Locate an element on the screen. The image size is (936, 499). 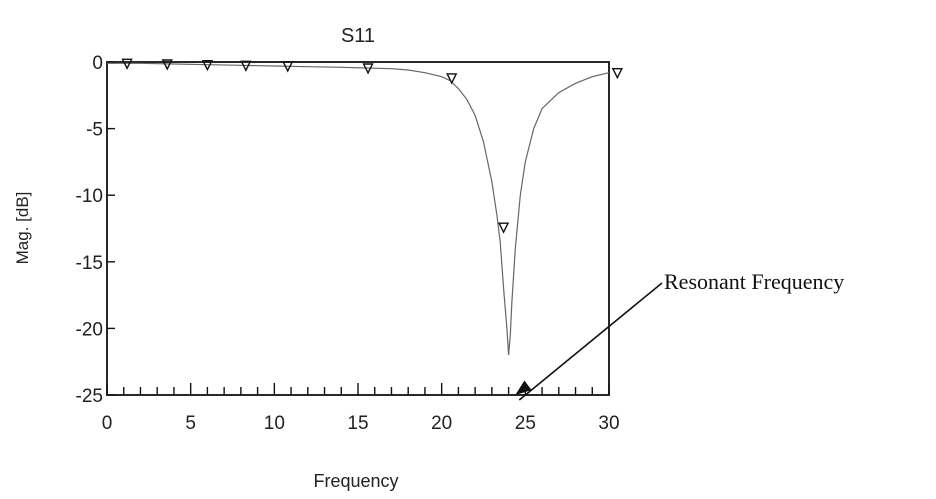
x-tick-label: 15 is located at coordinates (357, 423).